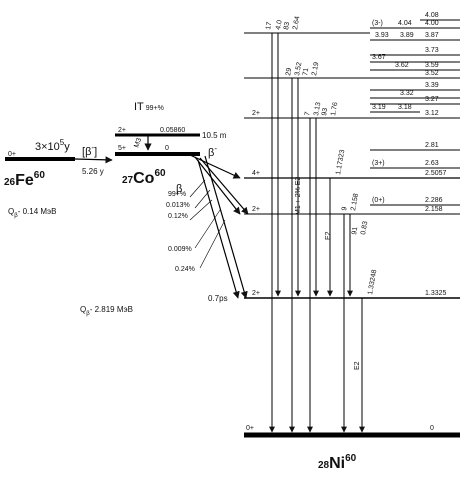 This screenshot has width=467, height=478. I want to click on ni60-energy-4.04: 4.04, so click(405, 23).